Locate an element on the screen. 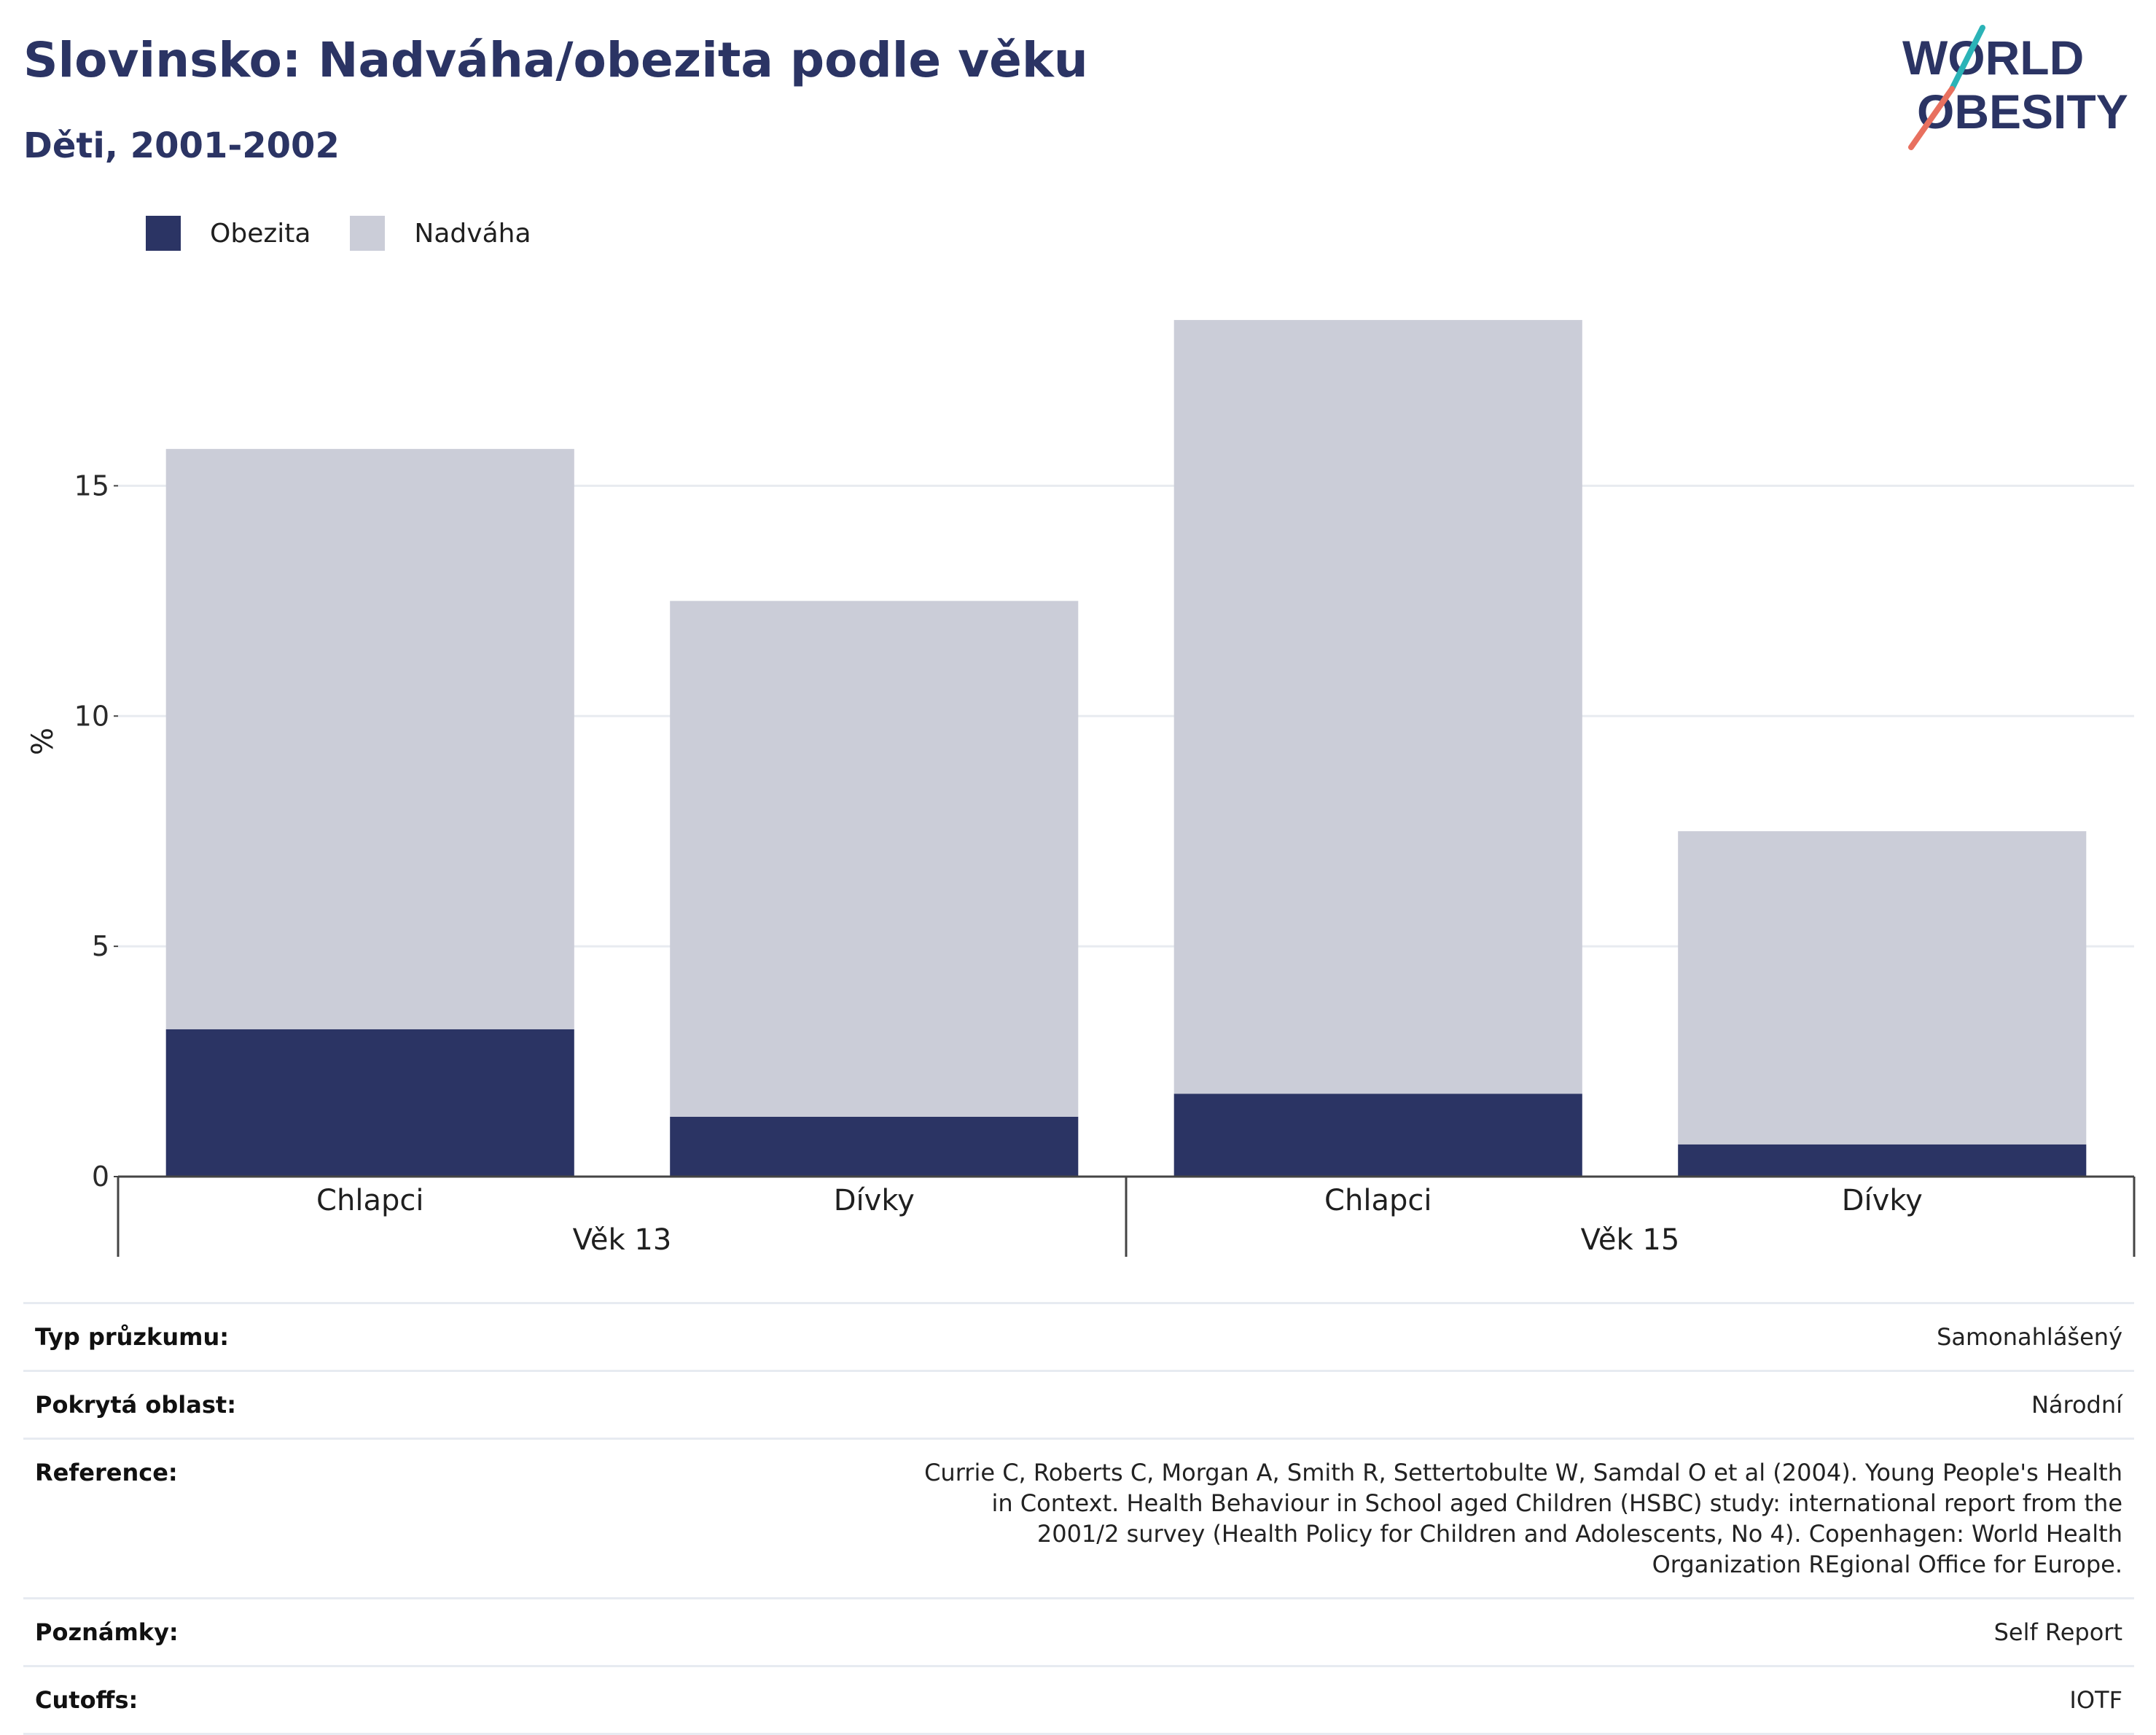 The image size is (2156, 1735). logo-slash-teal is located at coordinates (1967, 58).